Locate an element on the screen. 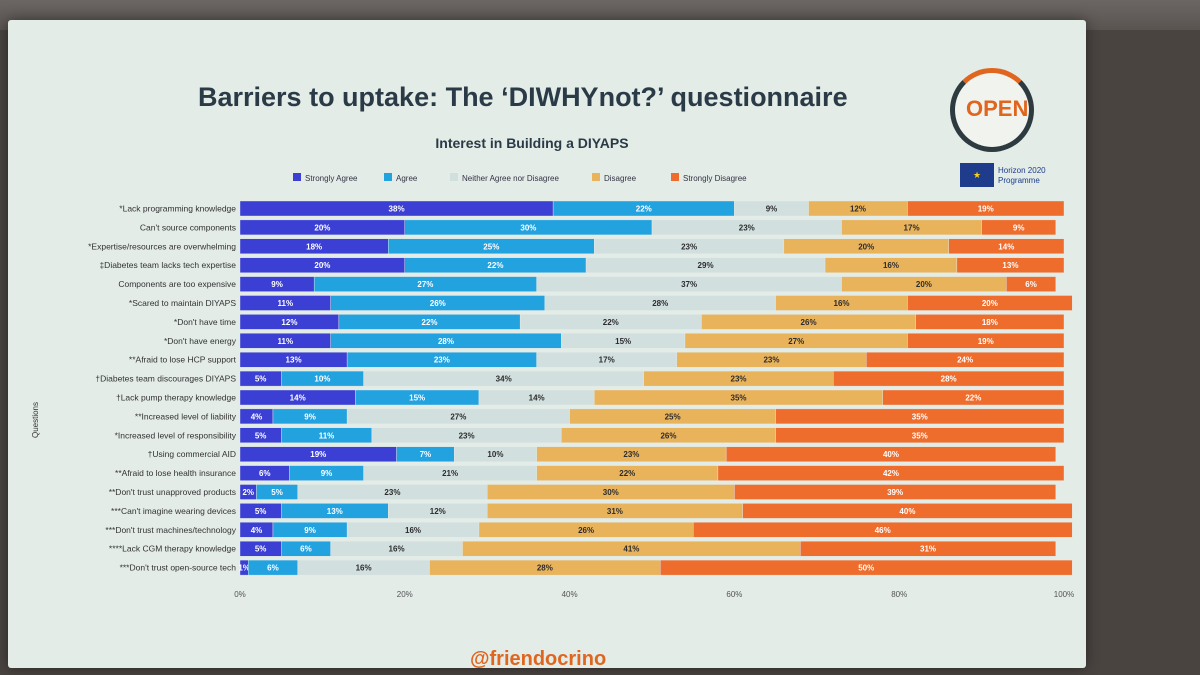  category-label: *Scared to maintain DIYAPS is located at coordinates (182, 303).